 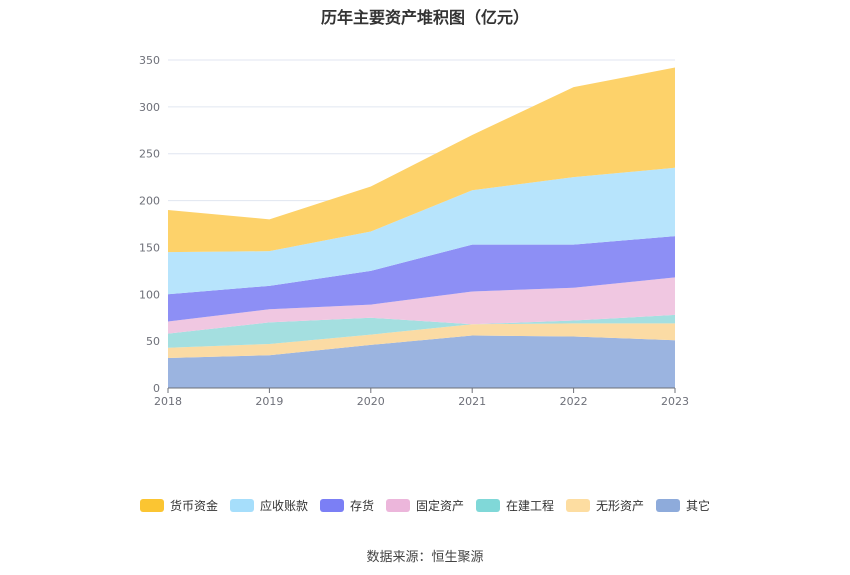 I want to click on y-tick-label: 250, so click(x=149, y=154).